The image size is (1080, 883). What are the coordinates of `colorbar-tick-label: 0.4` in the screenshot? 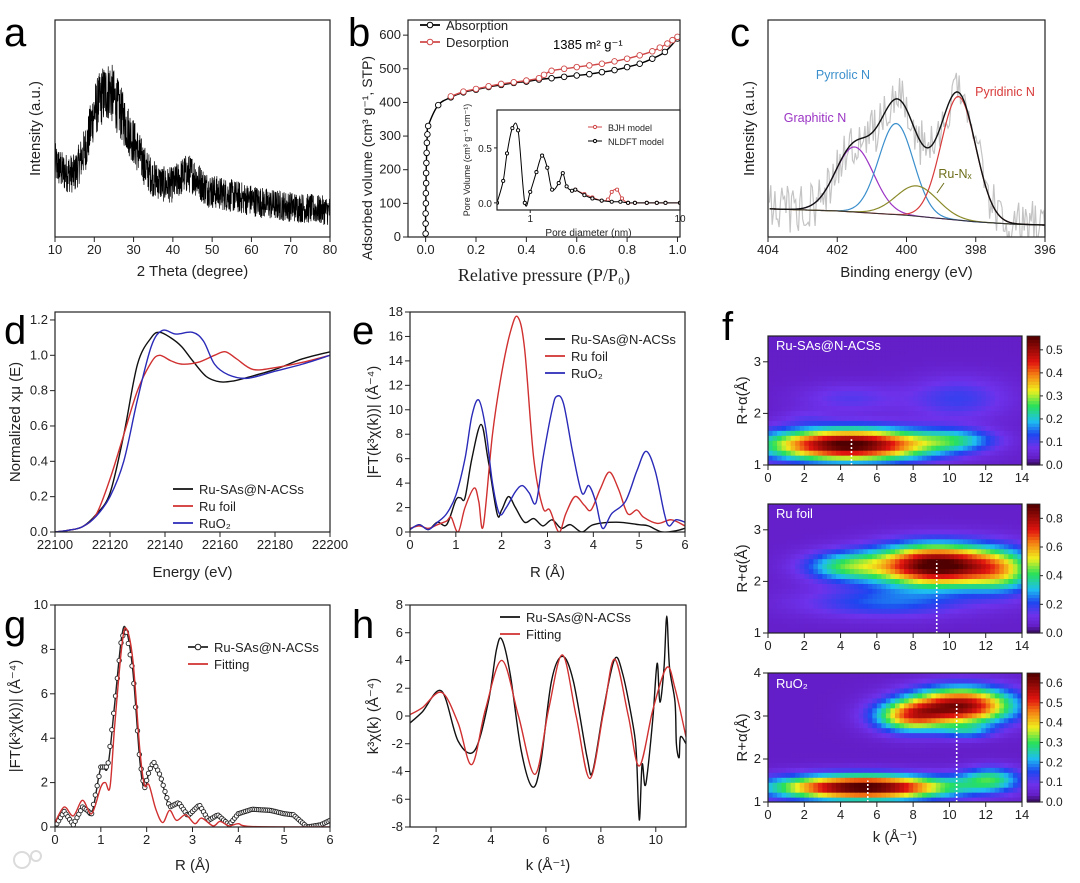 It's located at (1054, 576).